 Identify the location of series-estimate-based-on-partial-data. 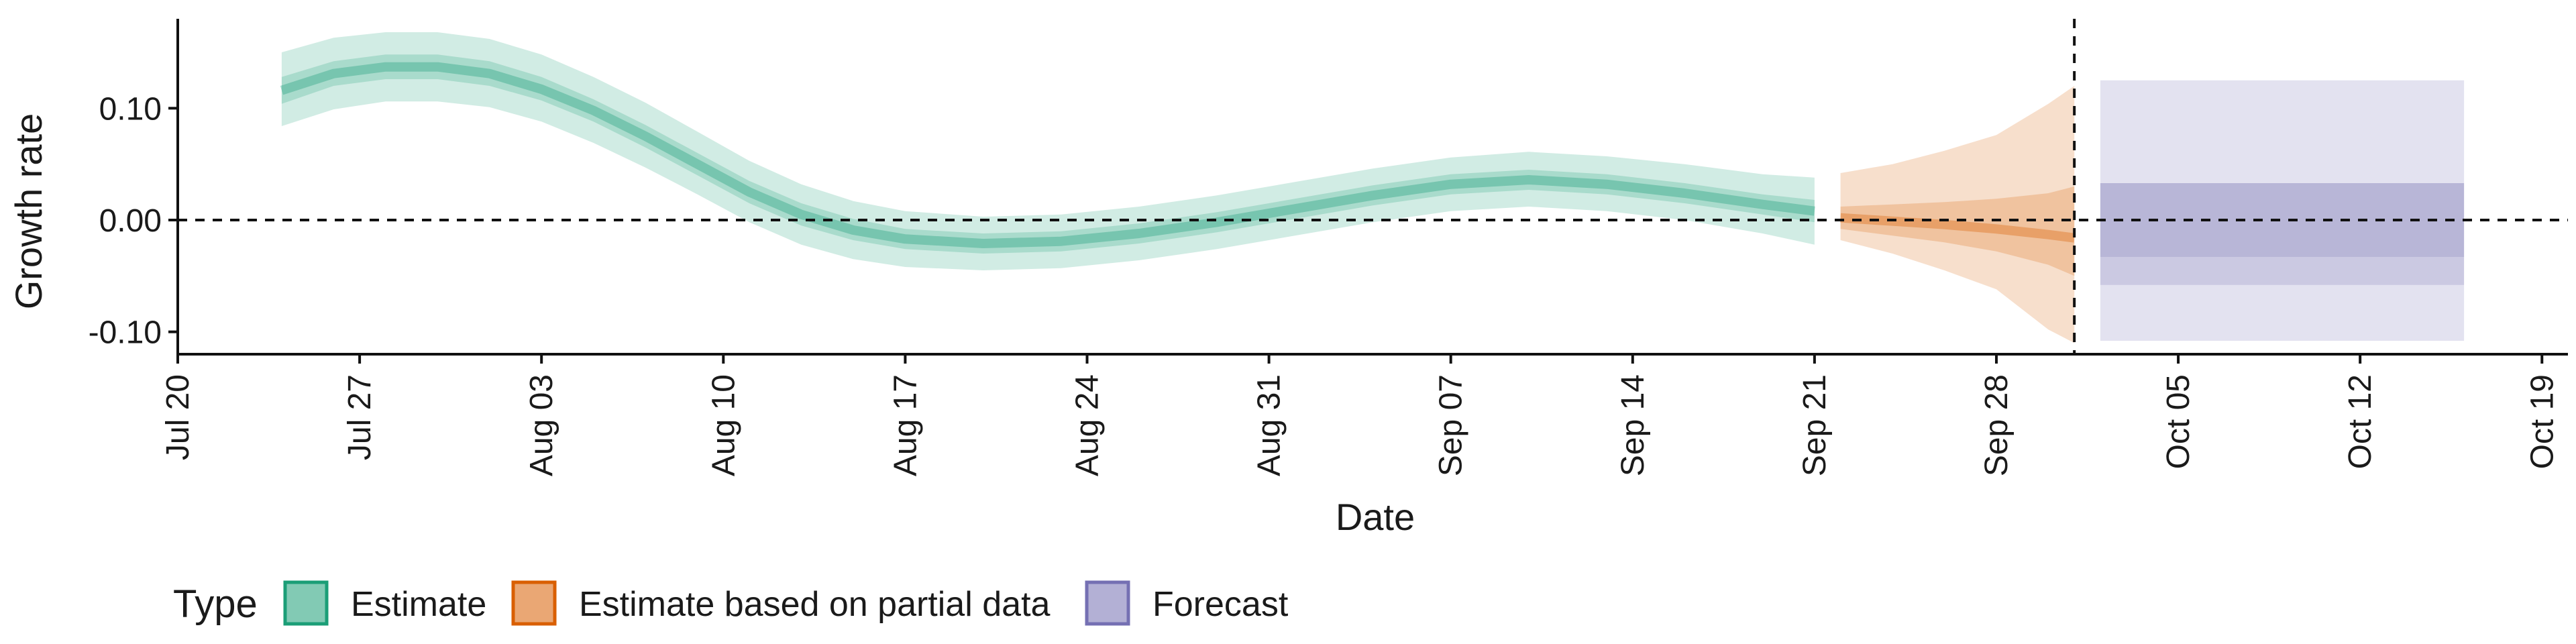
(1958, 214).